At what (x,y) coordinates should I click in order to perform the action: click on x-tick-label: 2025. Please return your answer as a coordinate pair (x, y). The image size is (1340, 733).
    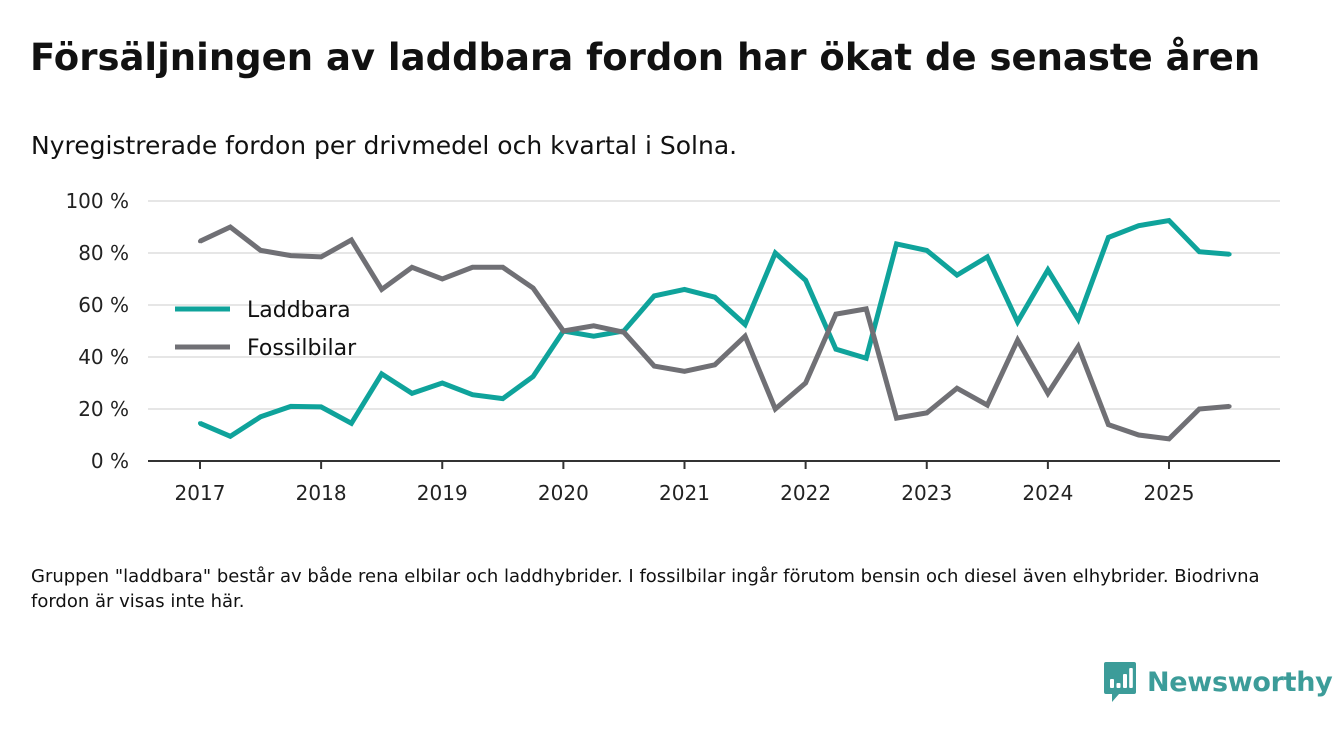
    Looking at the image, I should click on (1169, 493).